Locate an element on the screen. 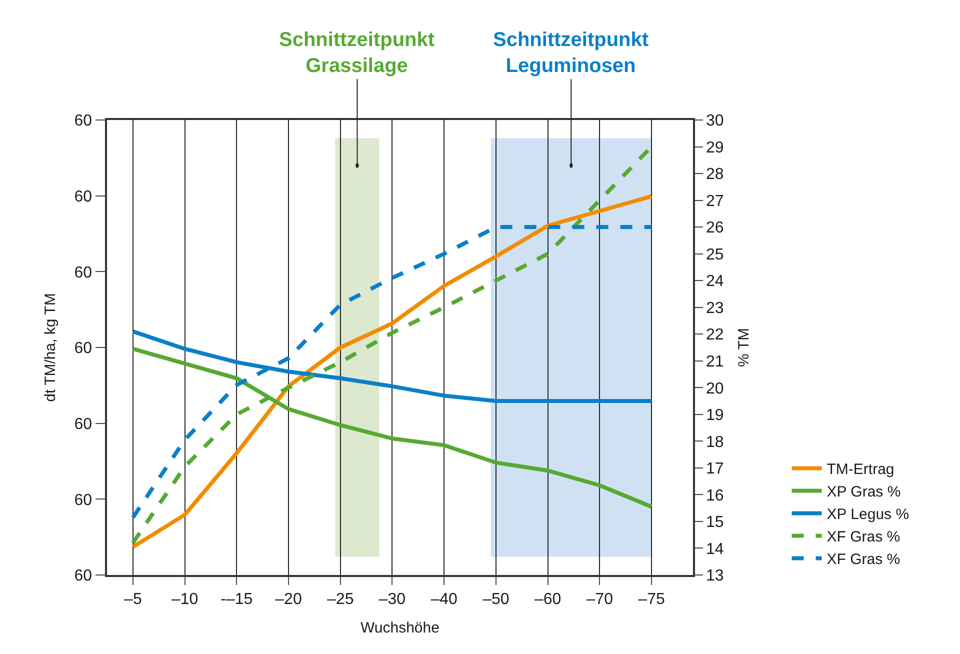 The width and height of the screenshot is (960, 654). legend-label: XP Legus % is located at coordinates (868, 515).